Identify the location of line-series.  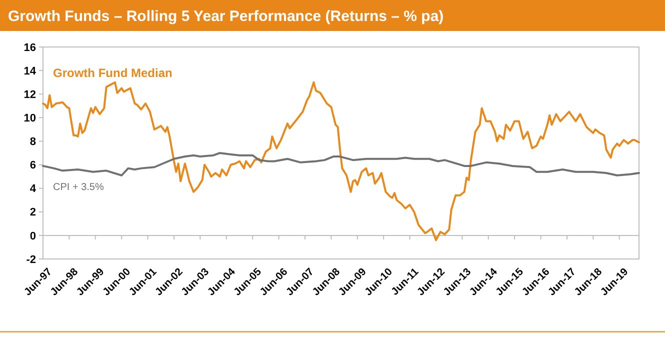
(341, 164).